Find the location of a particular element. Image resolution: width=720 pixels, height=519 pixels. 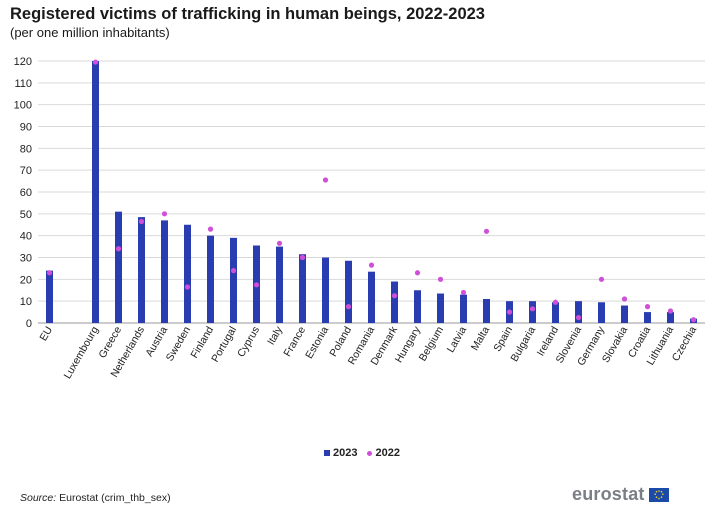

x-tick-label: Estonia is located at coordinates (317, 342).